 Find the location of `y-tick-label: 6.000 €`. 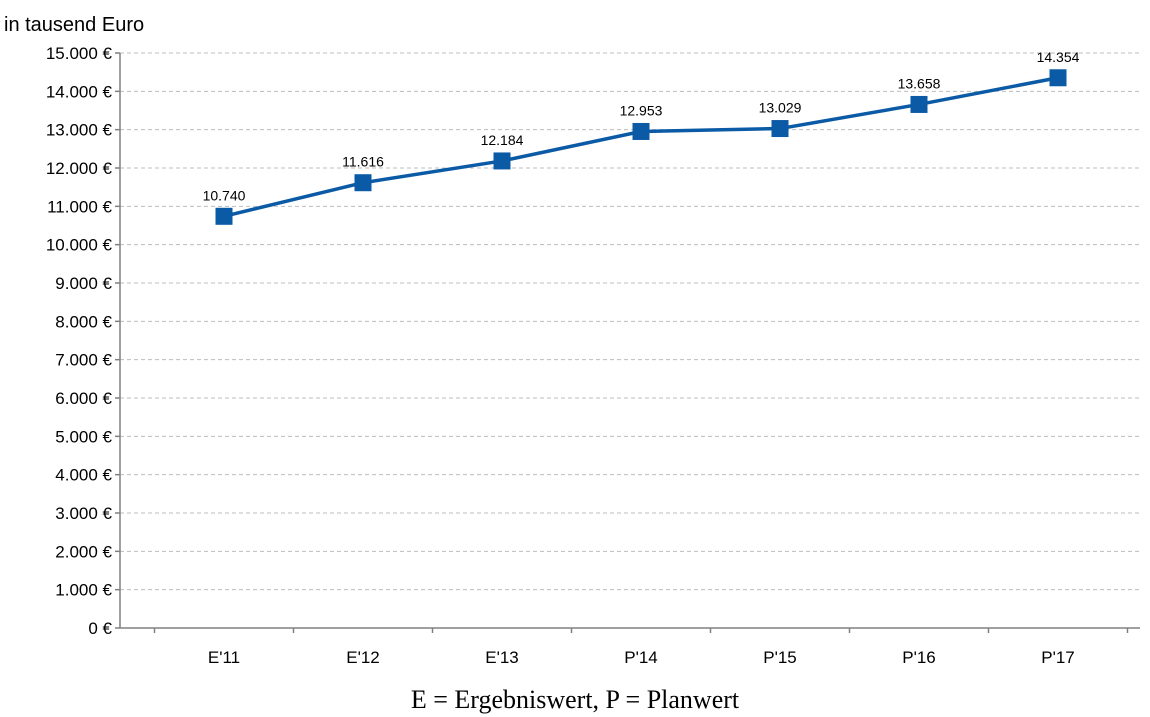

y-tick-label: 6.000 € is located at coordinates (83, 398).